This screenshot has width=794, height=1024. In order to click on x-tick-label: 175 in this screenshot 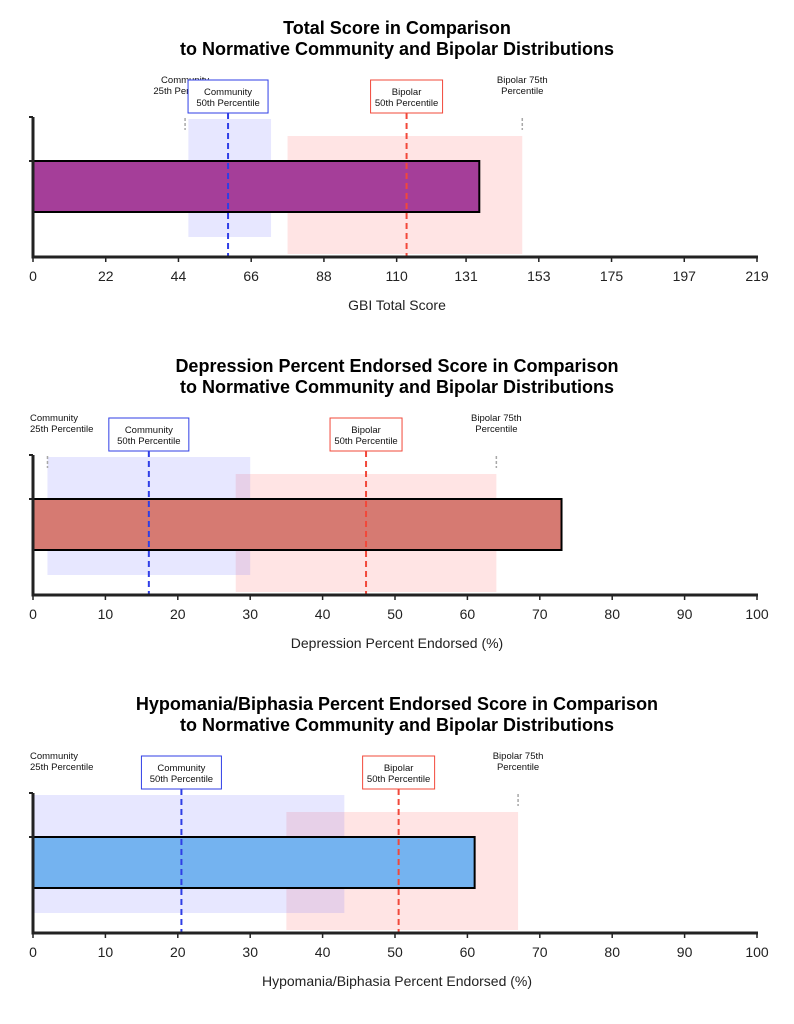, I will do `click(612, 276)`.